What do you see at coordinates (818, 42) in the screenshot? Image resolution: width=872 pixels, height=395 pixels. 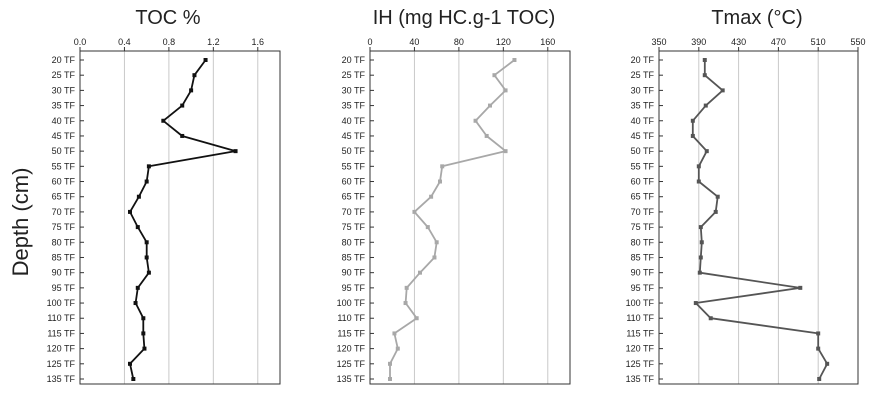 I see `x-tick-label: 510` at bounding box center [818, 42].